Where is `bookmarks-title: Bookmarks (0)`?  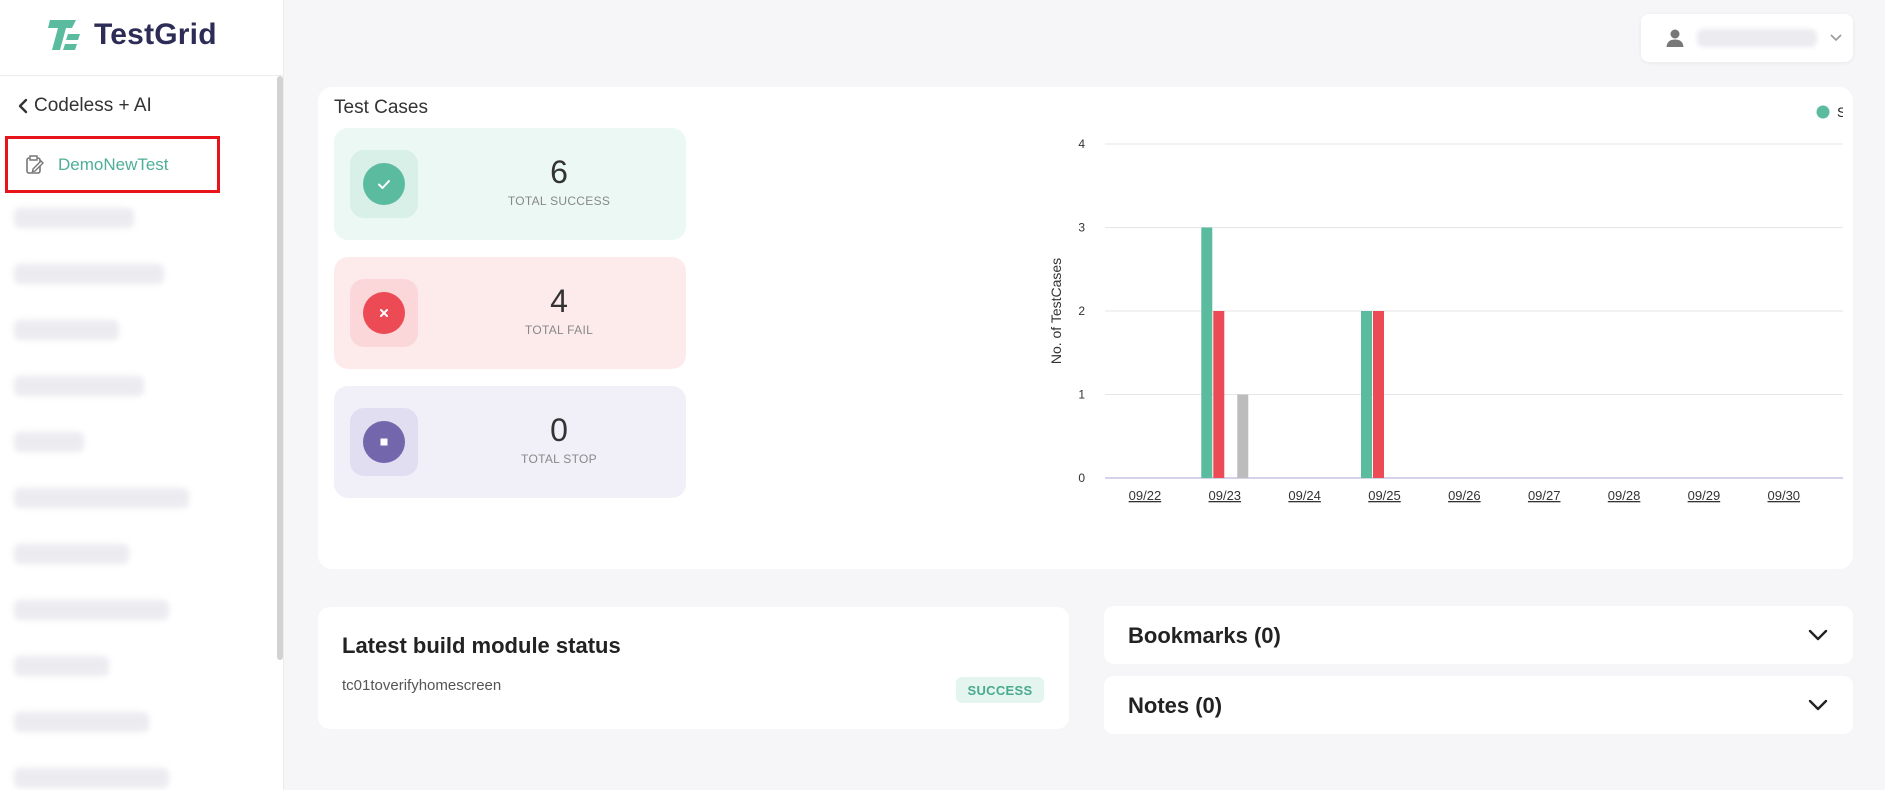 bookmarks-title: Bookmarks (0) is located at coordinates (1204, 635).